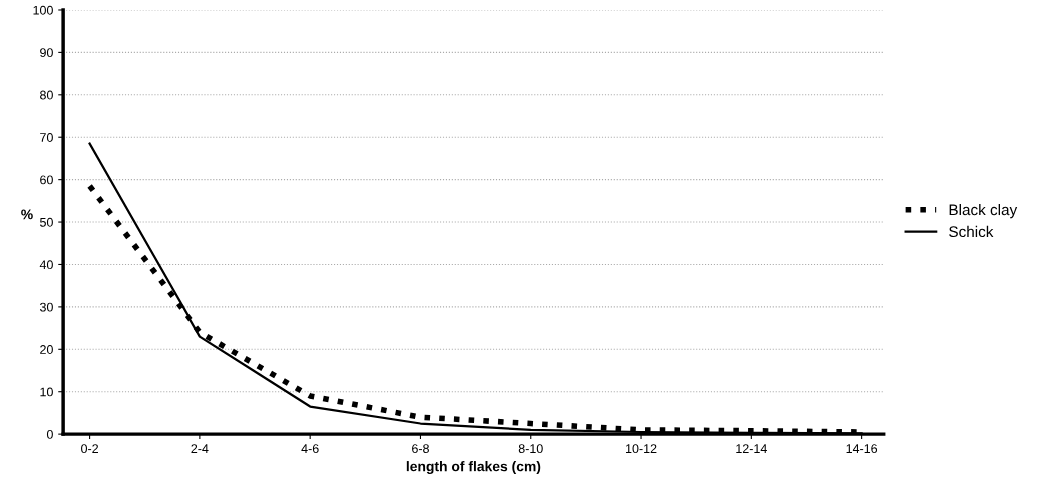  Describe the element at coordinates (971, 231) in the screenshot. I see `legend-label: Schick` at that location.